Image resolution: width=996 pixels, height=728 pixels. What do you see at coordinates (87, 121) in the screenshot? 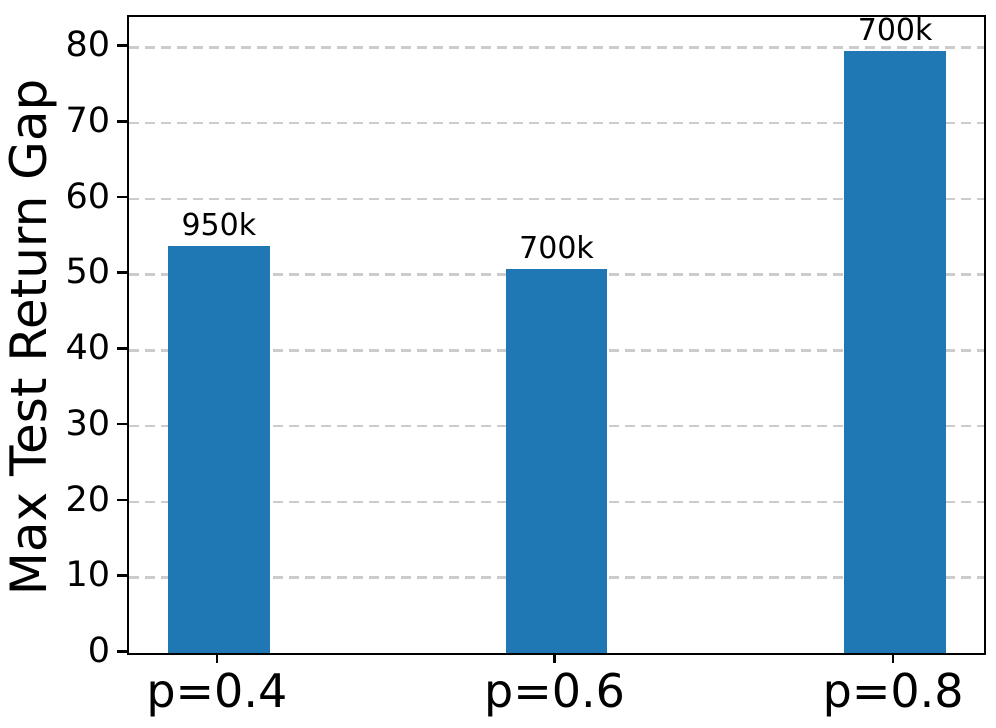
I see `y-tick-label-70: 70` at bounding box center [87, 121].